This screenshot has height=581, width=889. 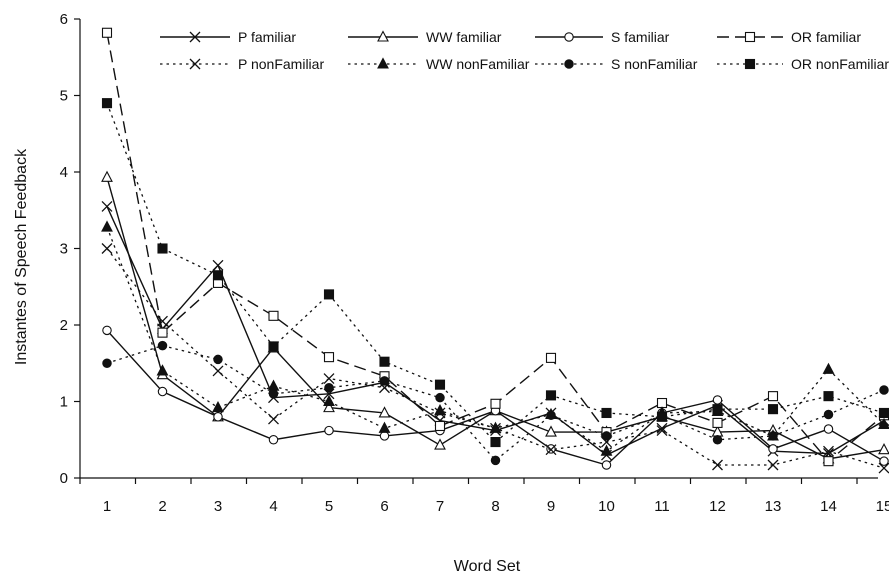 What do you see at coordinates (162, 506) in the screenshot?
I see `x-tick-label: 2` at bounding box center [162, 506].